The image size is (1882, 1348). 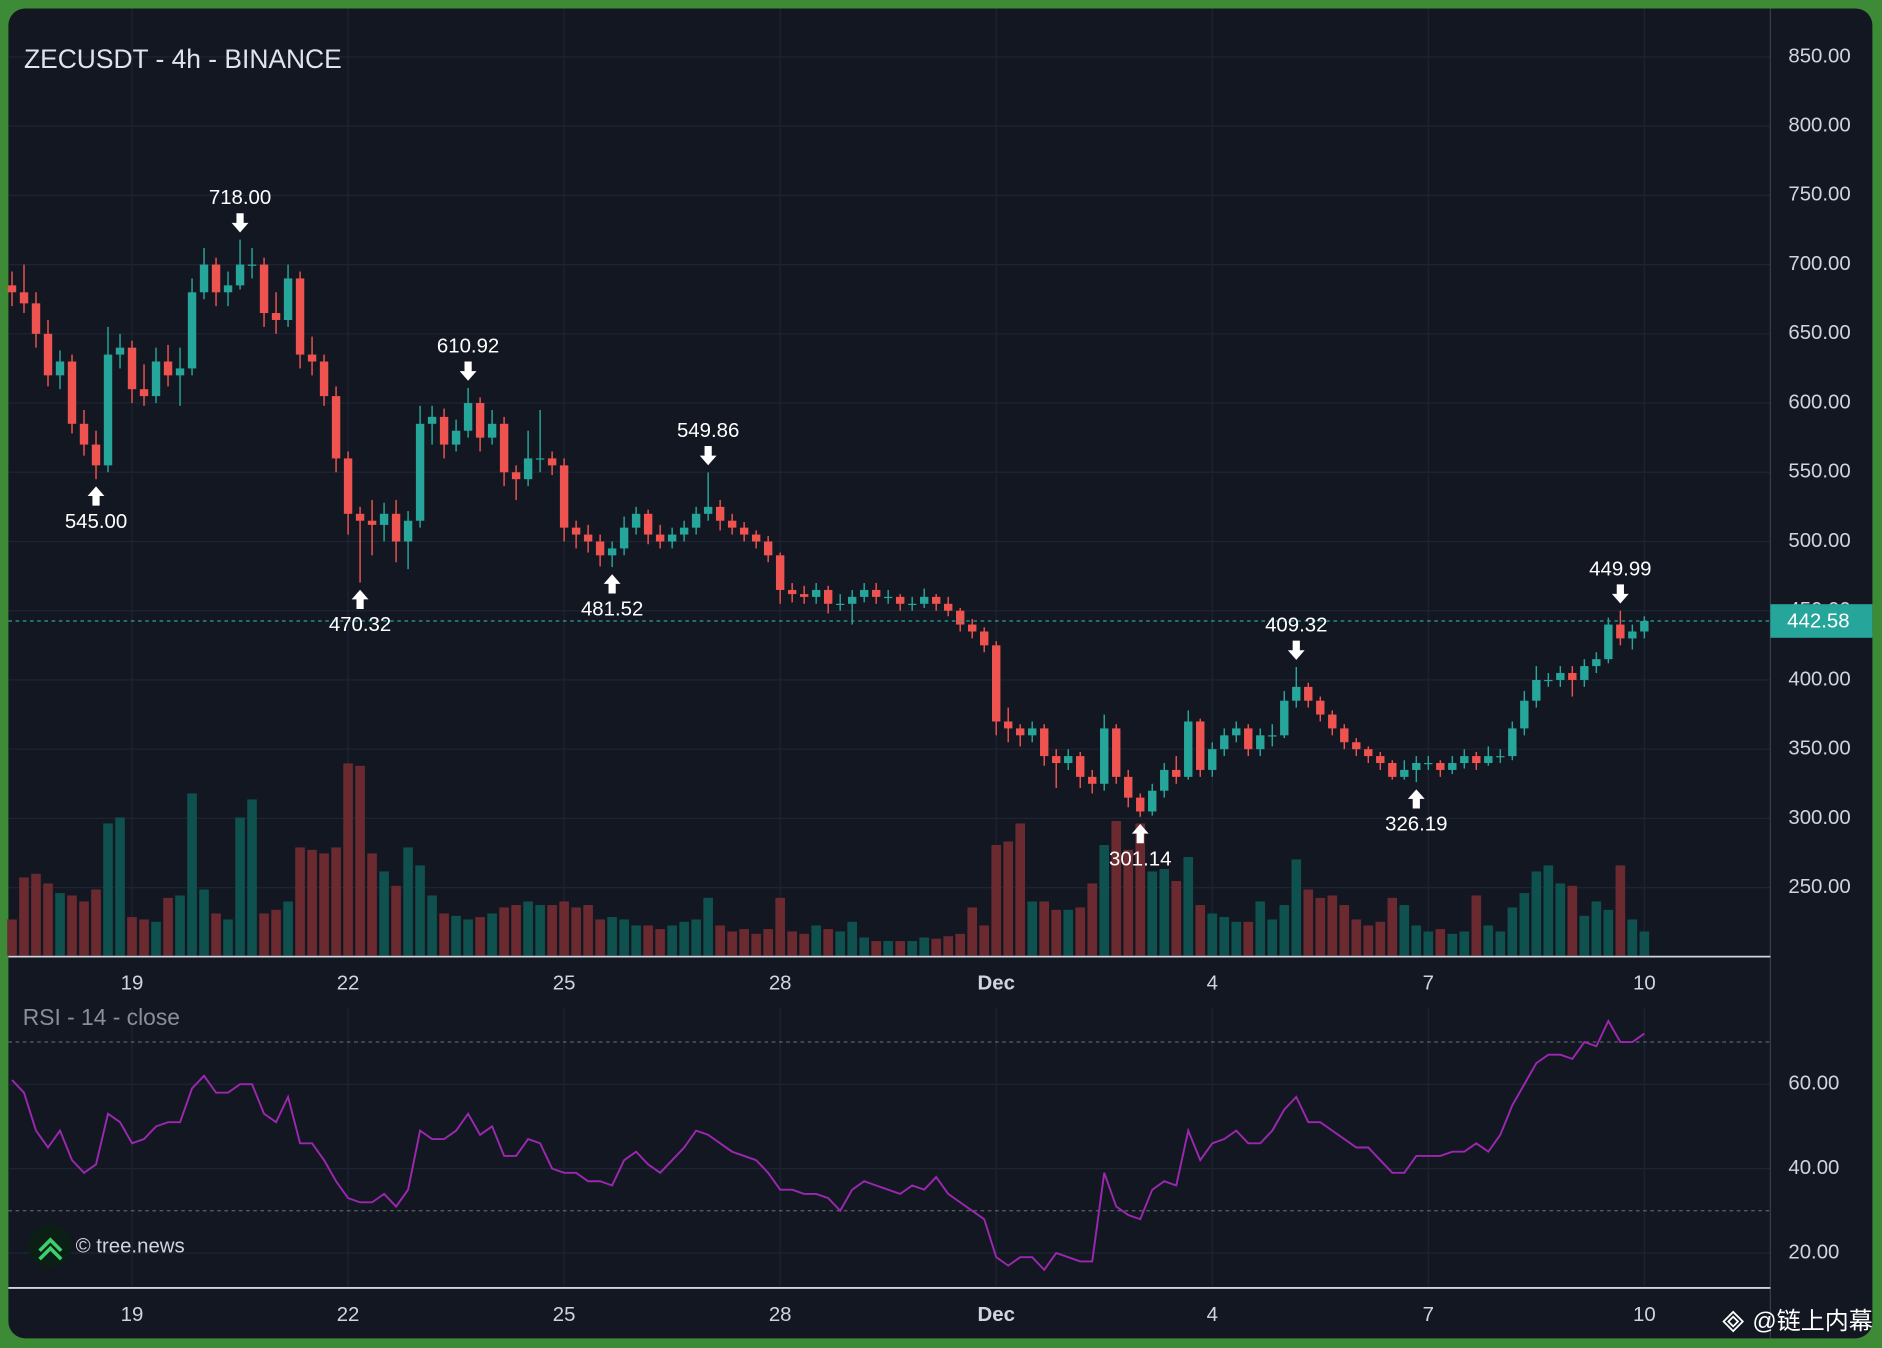 What do you see at coordinates (240, 198) in the screenshot?
I see `annotation-label: 718.00` at bounding box center [240, 198].